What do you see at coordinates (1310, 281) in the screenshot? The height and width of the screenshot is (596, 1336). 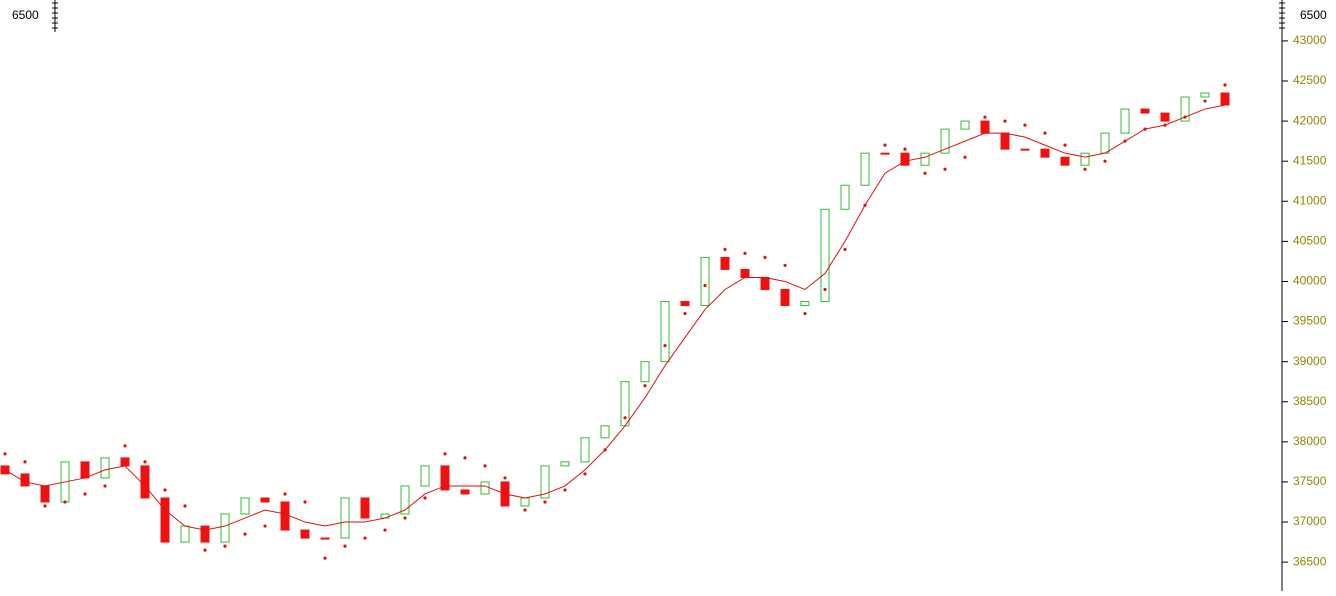 I see `y-tick-label: 40000` at bounding box center [1310, 281].